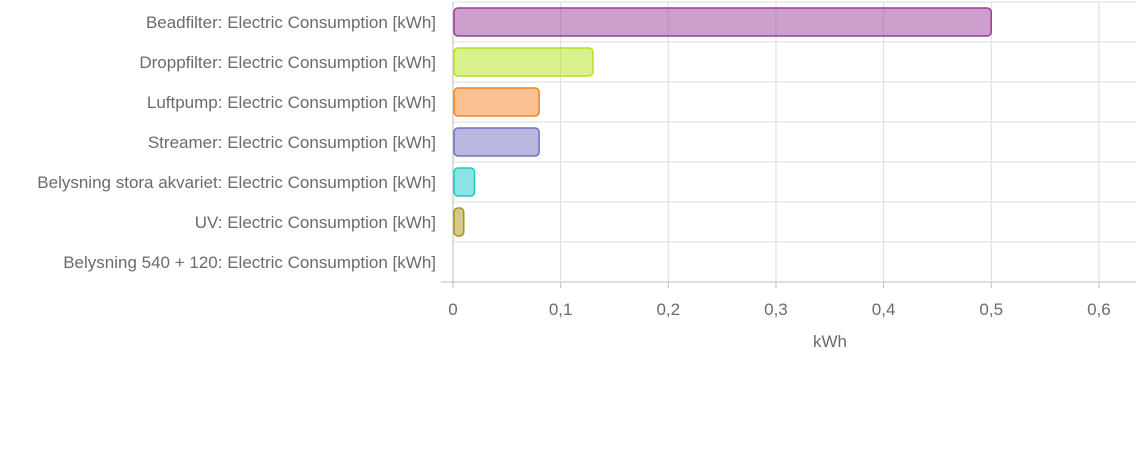 The width and height of the screenshot is (1136, 468). I want to click on category-label: UV: Electric Consumption [kWh], so click(315, 222).